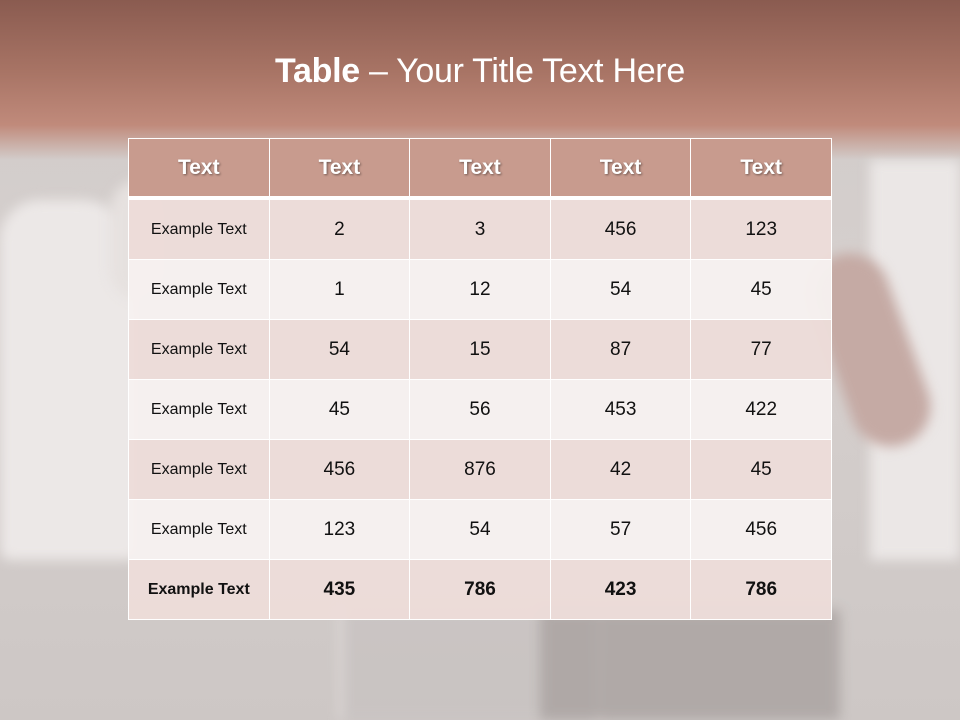  I want to click on table-row: Example Text 45 56 453 422, so click(480, 409).